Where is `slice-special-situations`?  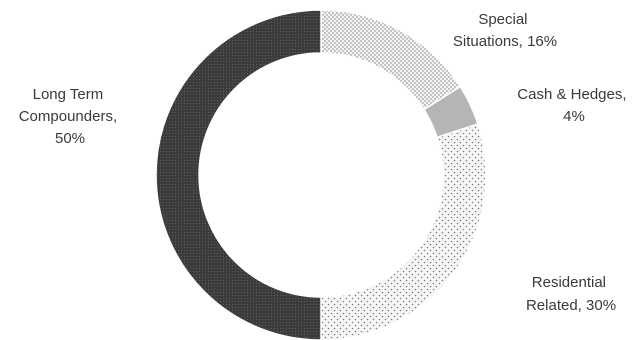 slice-special-situations is located at coordinates (391, 60).